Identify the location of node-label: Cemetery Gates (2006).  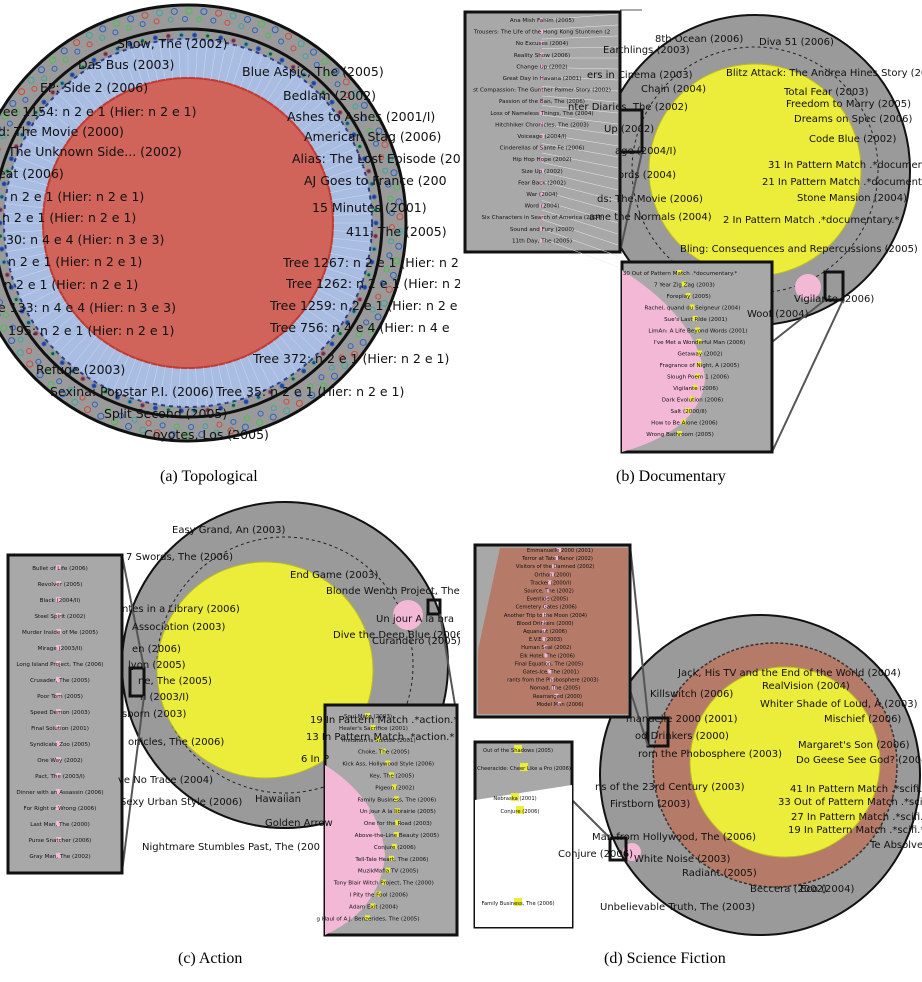
(546, 608).